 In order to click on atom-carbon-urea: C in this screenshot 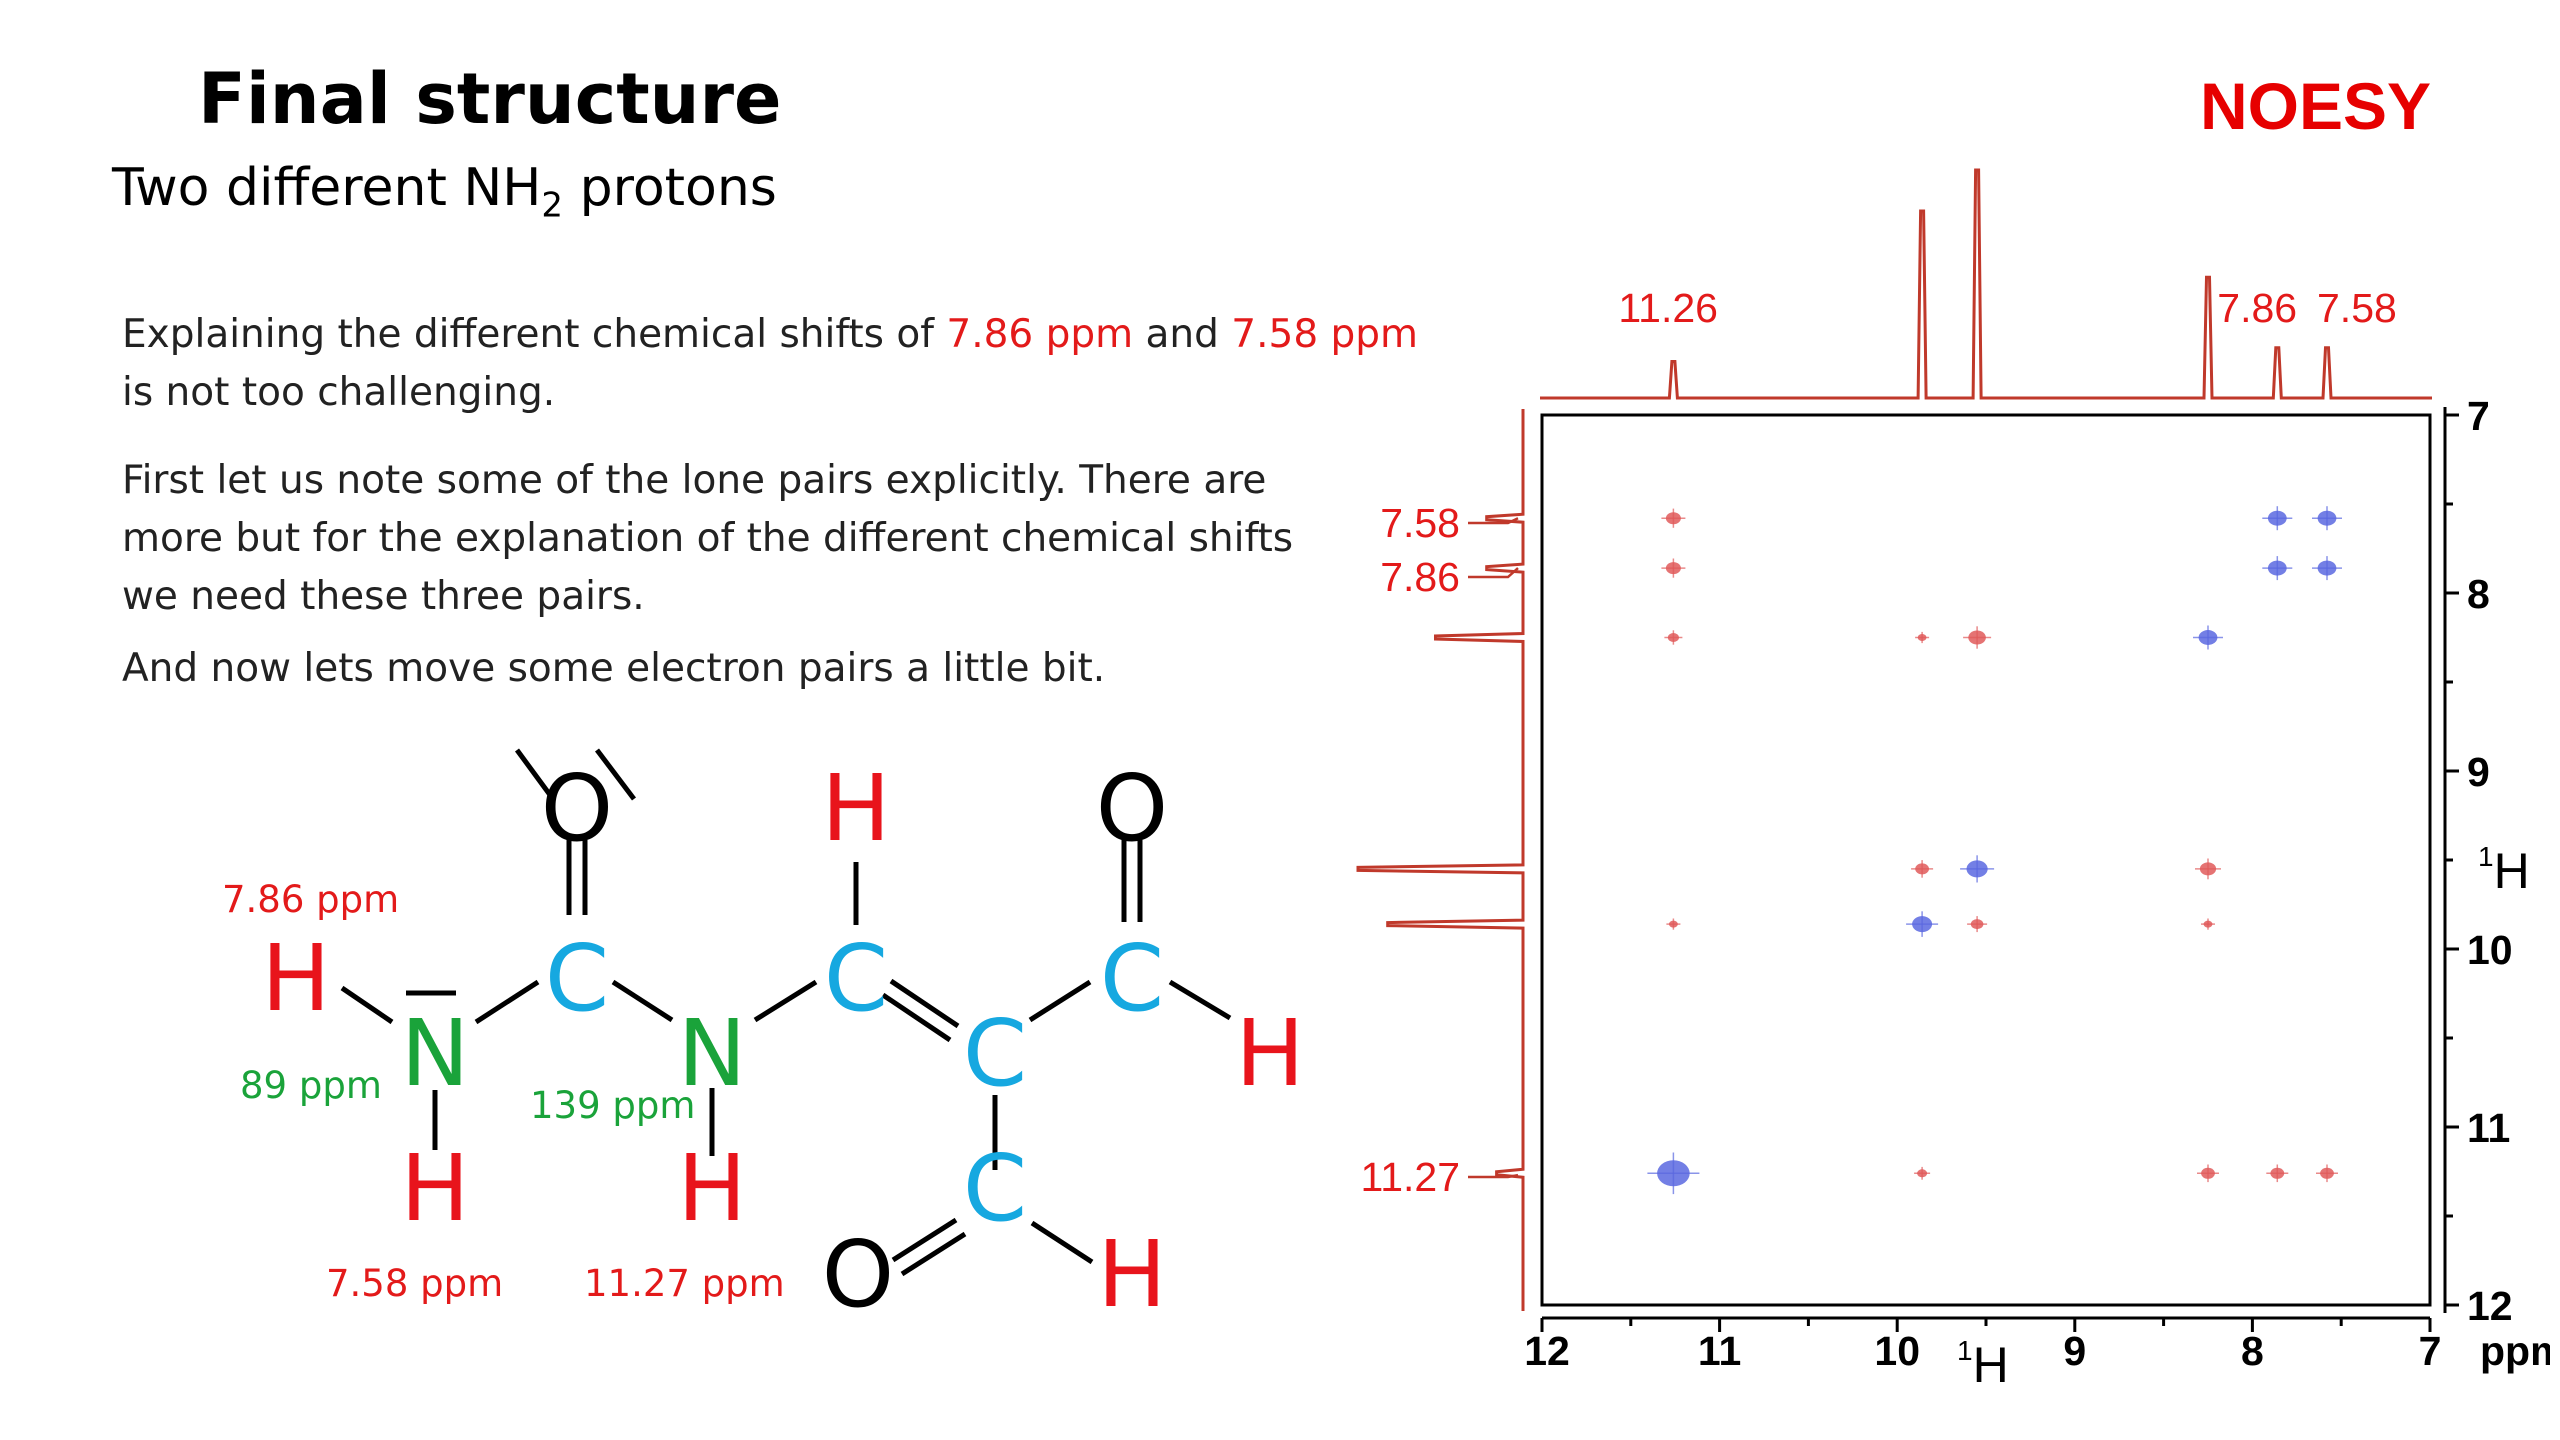, I will do `click(577, 978)`.